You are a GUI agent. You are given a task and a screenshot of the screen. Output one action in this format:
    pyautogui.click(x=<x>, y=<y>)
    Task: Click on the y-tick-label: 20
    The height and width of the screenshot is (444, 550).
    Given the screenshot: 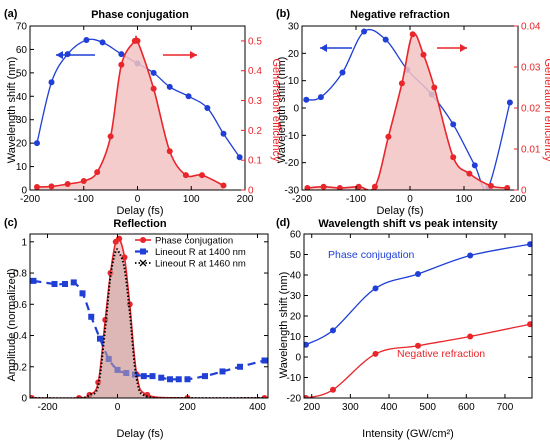 What is the action you would take?
    pyautogui.click(x=22, y=144)
    